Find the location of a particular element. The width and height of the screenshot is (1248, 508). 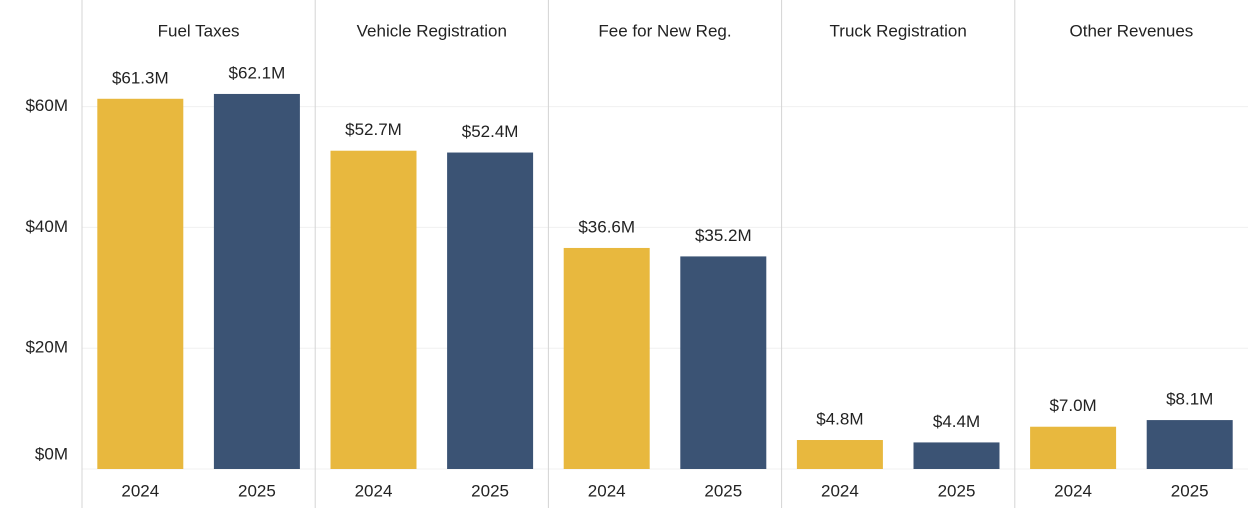

panel-header: Fuel Taxes is located at coordinates (199, 30).